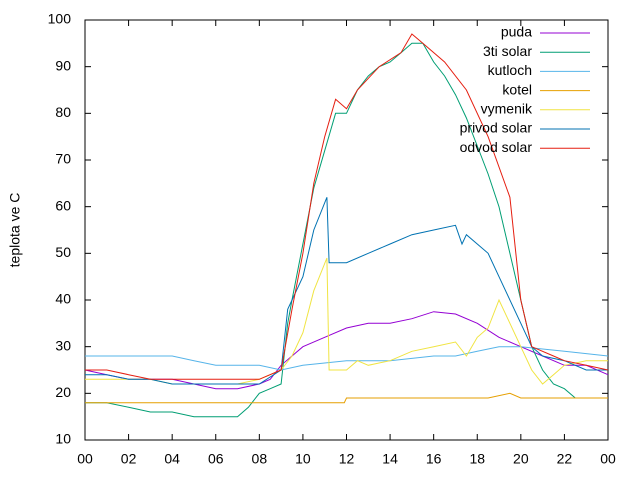 This screenshot has height=485, width=640. Describe the element at coordinates (507, 51) in the screenshot. I see `legend-label: 3ti solar` at that location.